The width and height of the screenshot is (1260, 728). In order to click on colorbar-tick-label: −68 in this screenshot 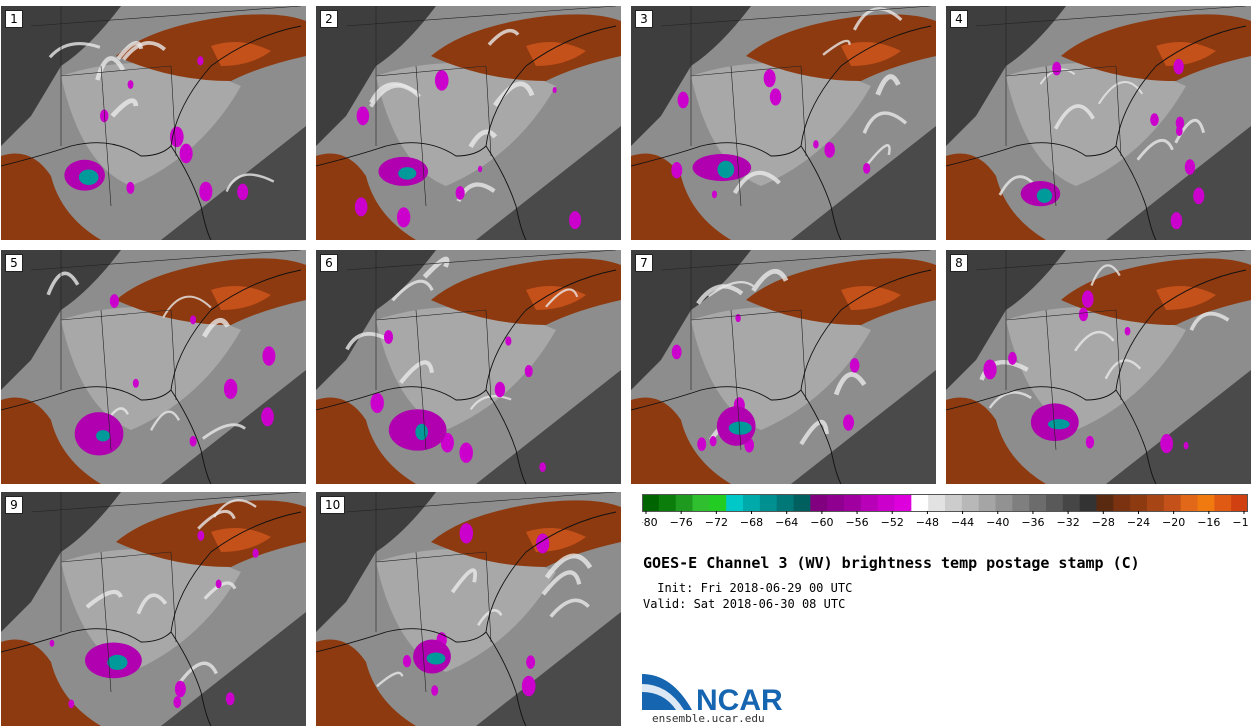, I will do `click(751, 522)`.